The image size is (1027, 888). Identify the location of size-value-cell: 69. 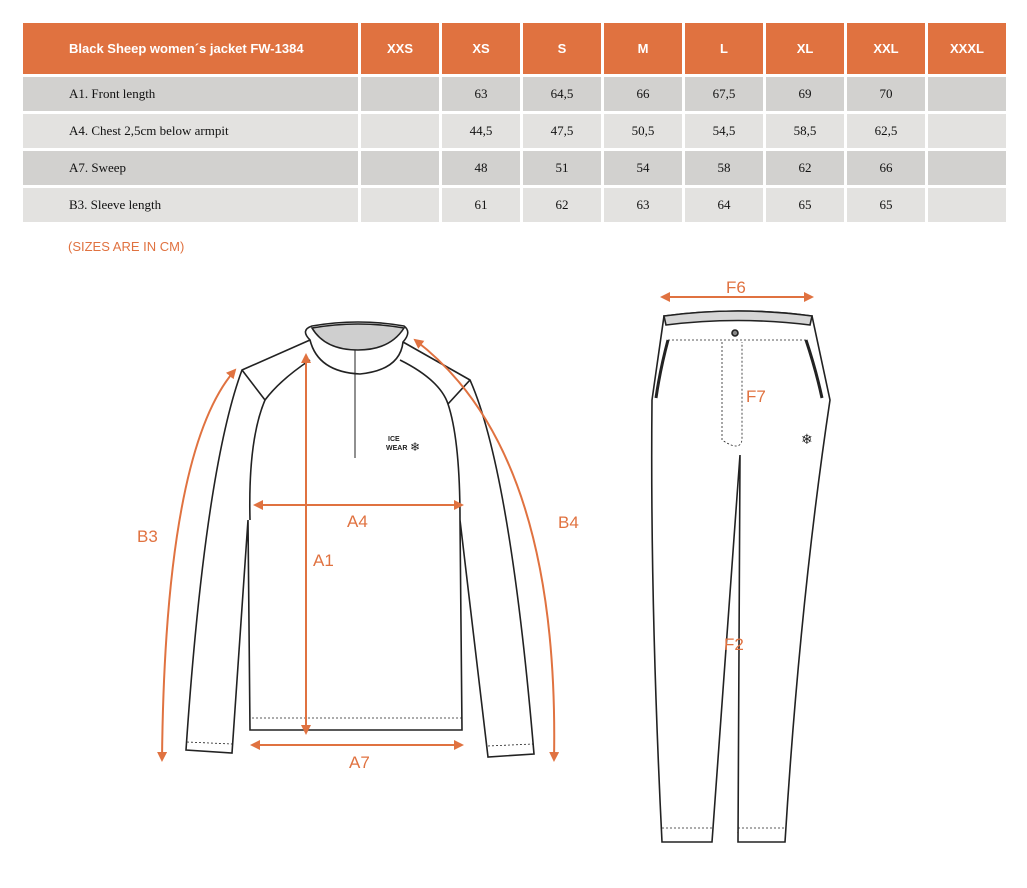
(805, 94).